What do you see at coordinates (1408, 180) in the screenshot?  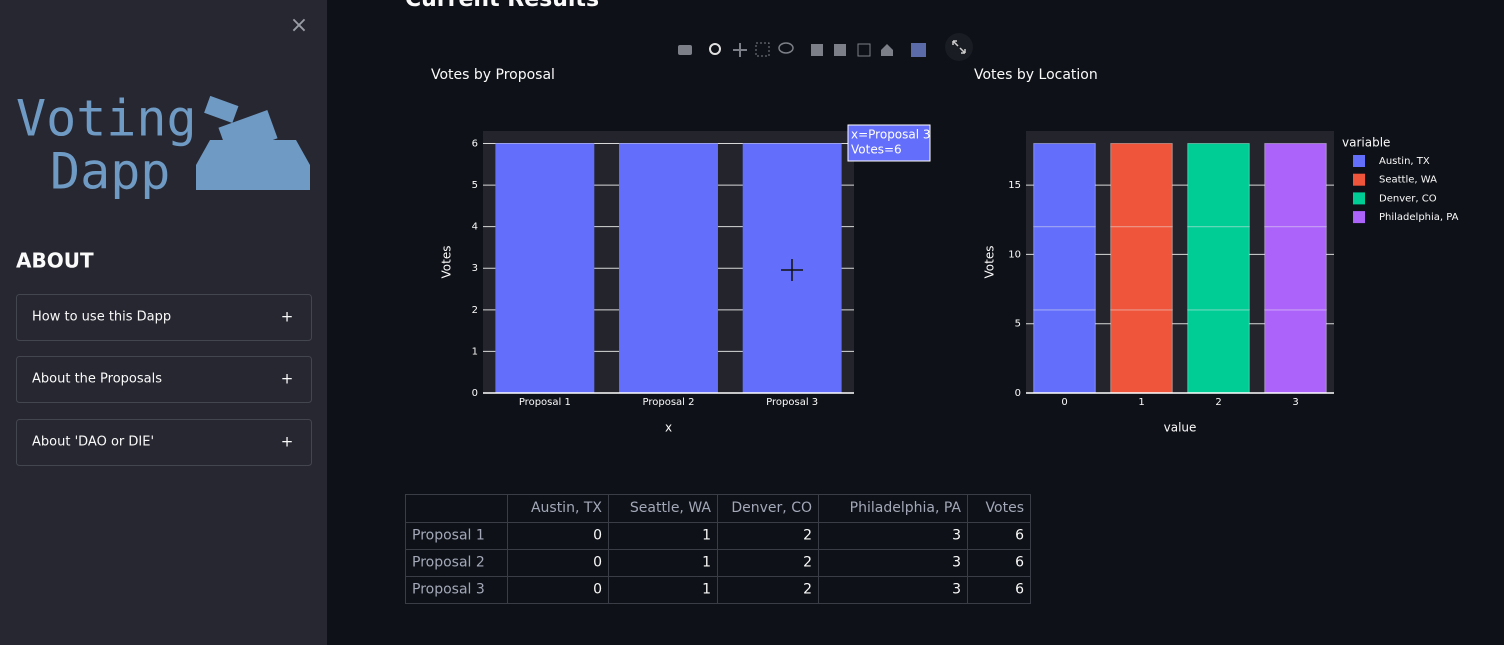 I see `legend-label: Seattle, WA` at bounding box center [1408, 180].